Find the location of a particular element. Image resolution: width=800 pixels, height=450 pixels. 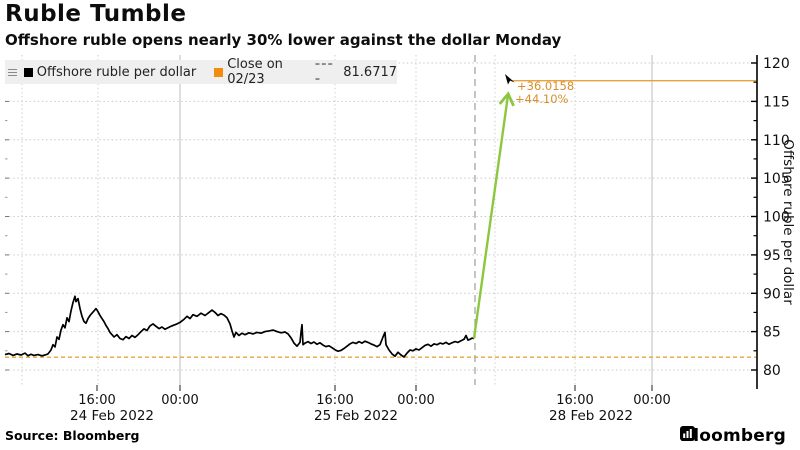

svg-text: 28 Feb 2022 is located at coordinates (591, 416).